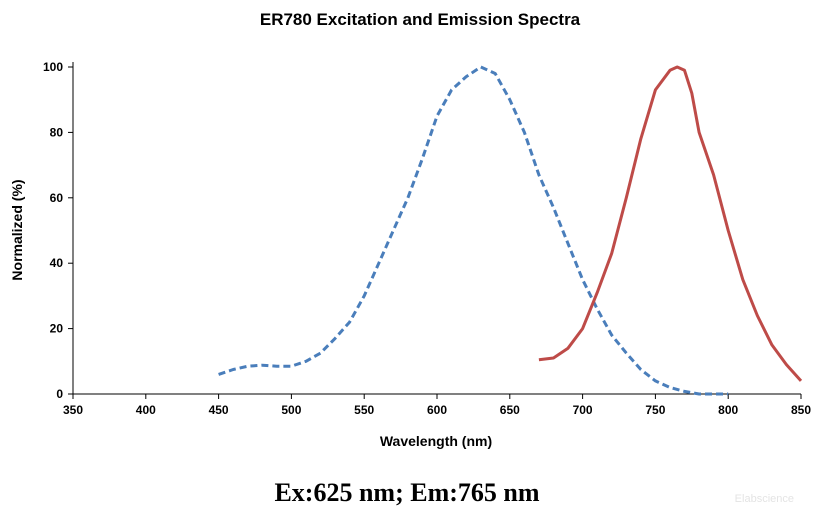  I want to click on y-tick-label: 40, so click(57, 263).